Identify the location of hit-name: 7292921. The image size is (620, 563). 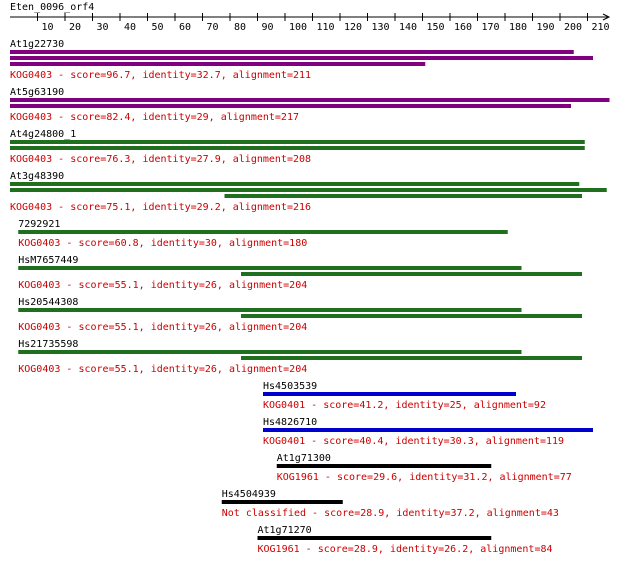
(39, 224).